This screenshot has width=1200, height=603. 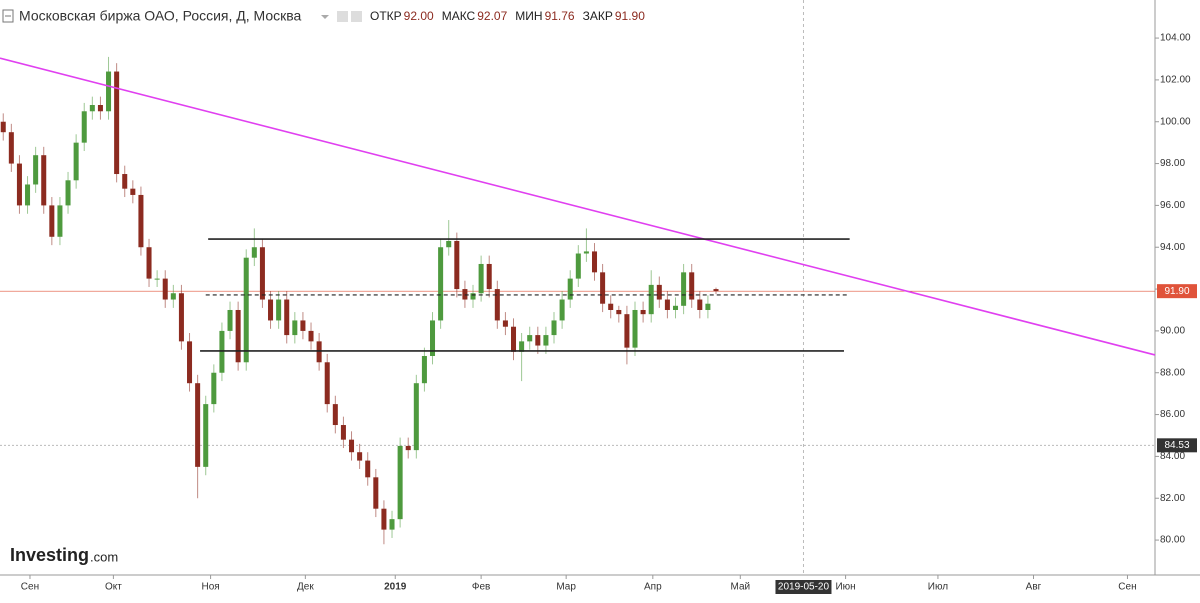 What do you see at coordinates (598, 16) in the screenshot?
I see `ohlc-label: ЗАКР` at bounding box center [598, 16].